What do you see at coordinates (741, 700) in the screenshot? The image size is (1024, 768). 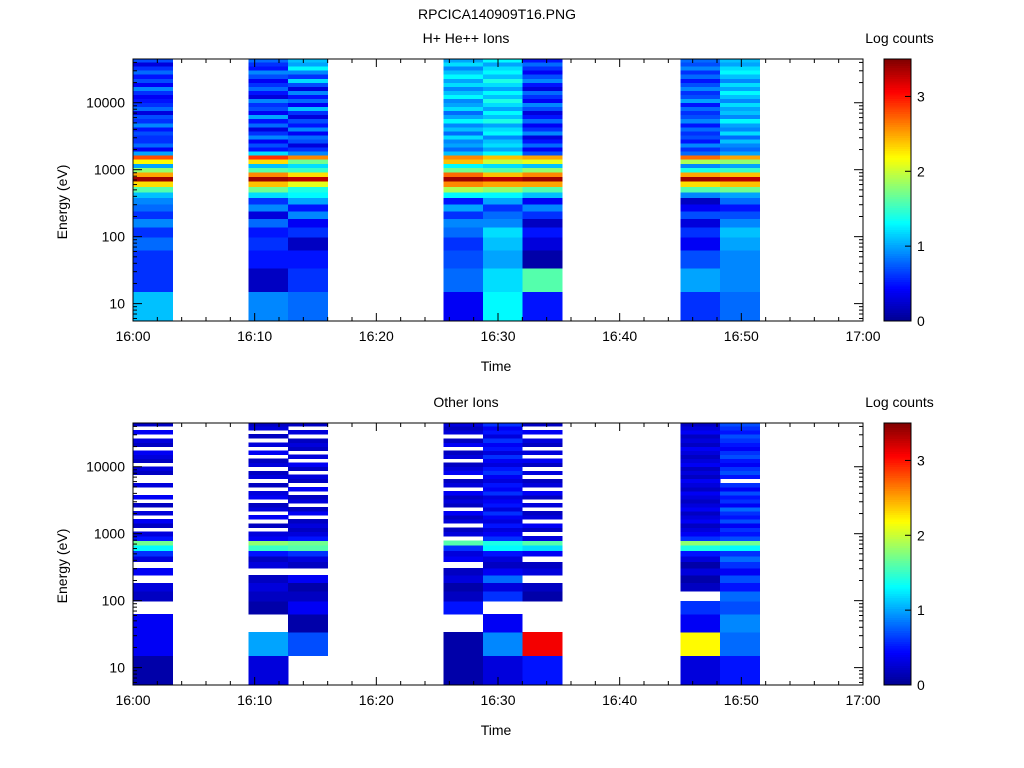 I see `x-tick-label: 16:50` at bounding box center [741, 700].